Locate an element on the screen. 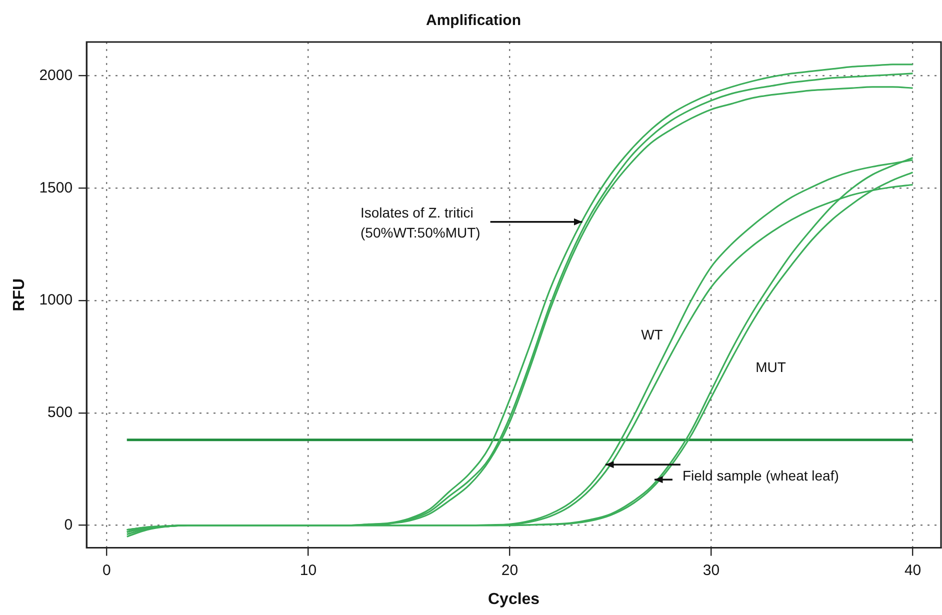 The width and height of the screenshot is (942, 615). y-tick-label: 1500 is located at coordinates (56, 187).